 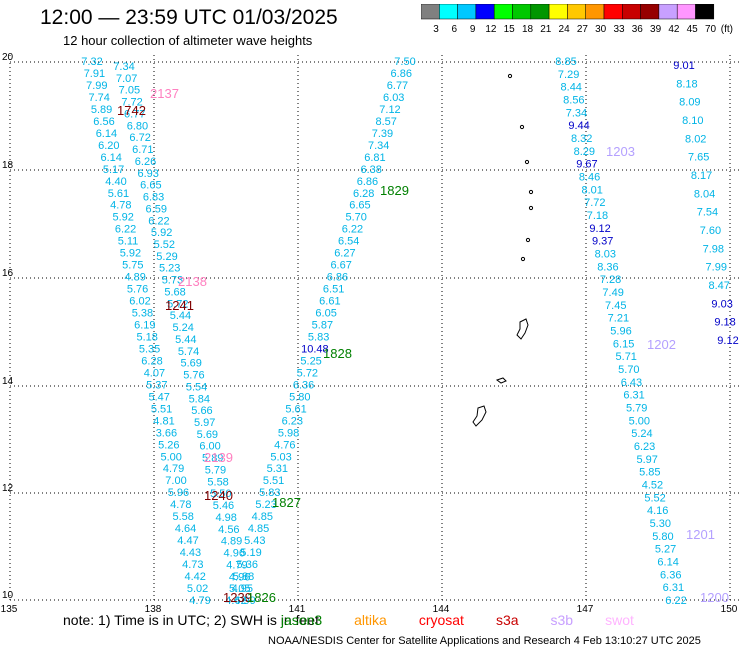 What do you see at coordinates (8, 57) in the screenshot?
I see `lat-label: 20` at bounding box center [8, 57].